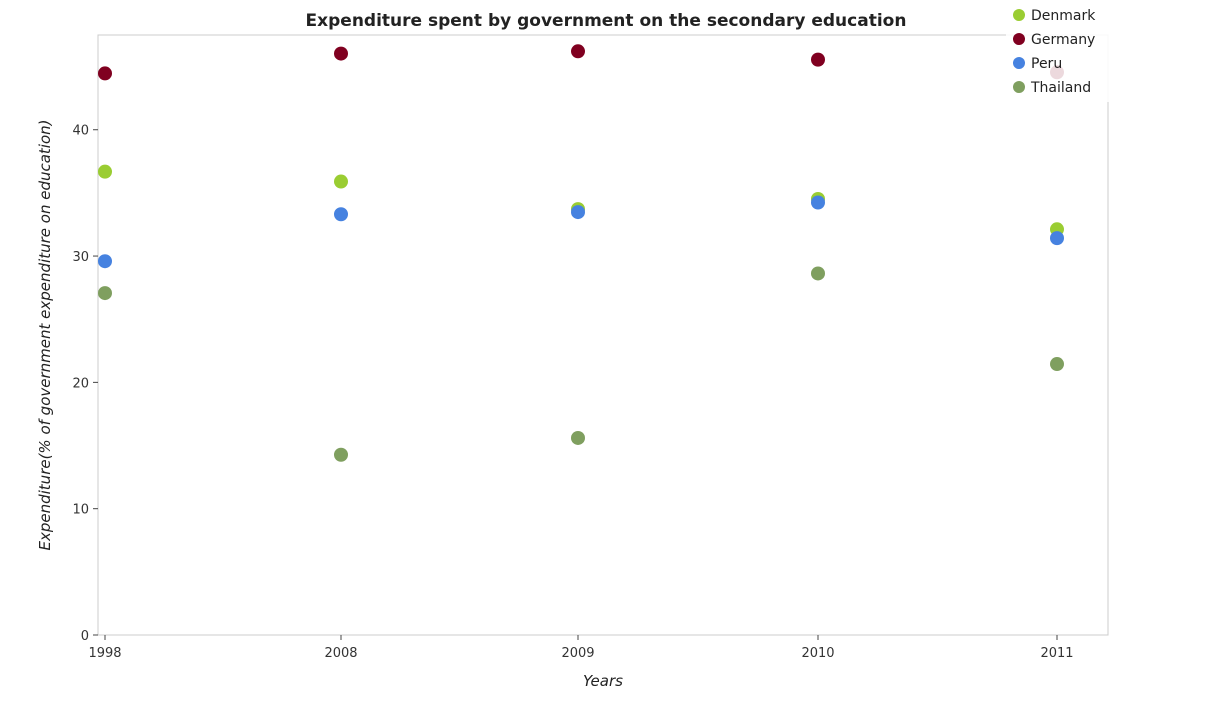  What do you see at coordinates (80, 257) in the screenshot?
I see `y-tick-label: 30` at bounding box center [80, 257].